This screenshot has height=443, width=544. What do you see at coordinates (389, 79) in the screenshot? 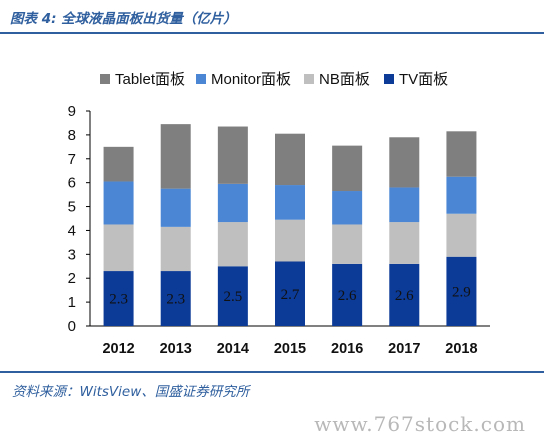
I see `legend-swatch-tv` at bounding box center [389, 79].